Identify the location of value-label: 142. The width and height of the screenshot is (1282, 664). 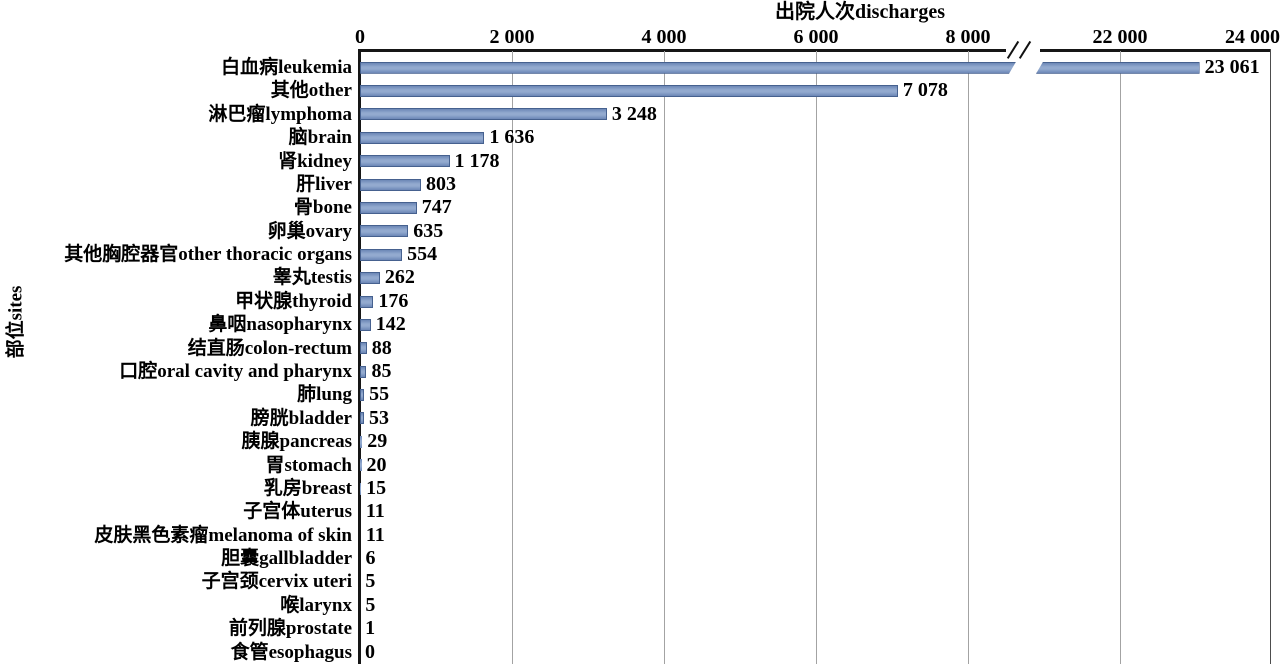
(390, 324).